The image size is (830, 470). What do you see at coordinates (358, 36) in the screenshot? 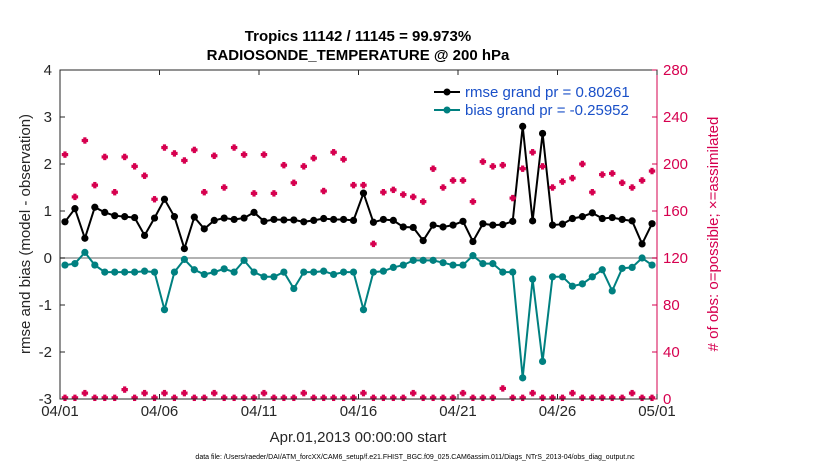
I see `chart-title-line1: Tropics 11142 / 11145 = 99.973%` at bounding box center [358, 36].